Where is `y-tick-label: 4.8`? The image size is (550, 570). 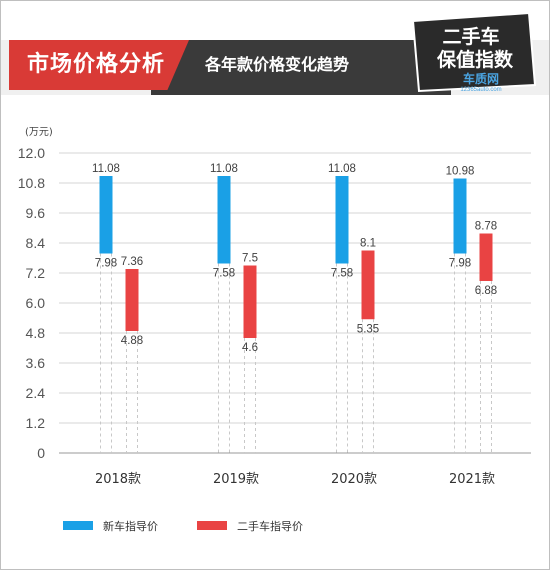
y-tick-label: 4.8 is located at coordinates (36, 333).